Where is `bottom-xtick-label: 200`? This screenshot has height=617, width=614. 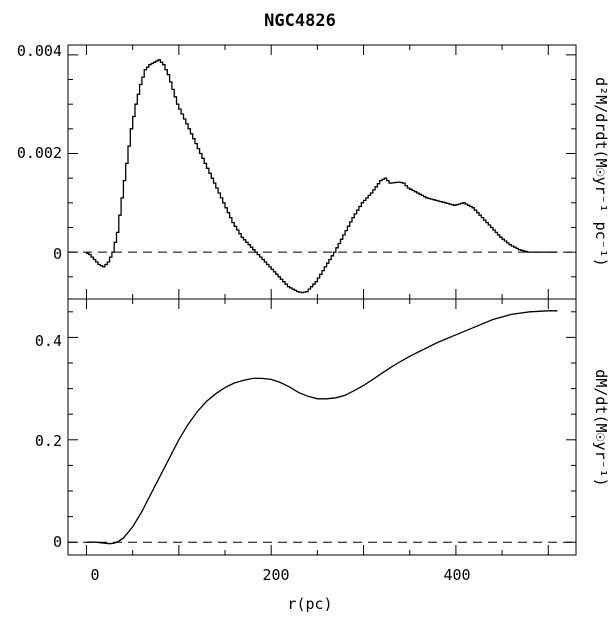
bottom-xtick-label: 200 is located at coordinates (275, 575).